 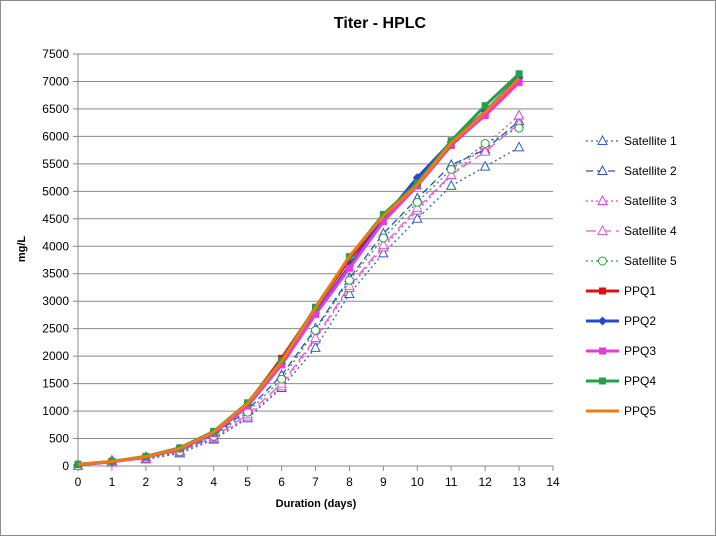 What do you see at coordinates (247, 482) in the screenshot?
I see `x-tick-label: 5` at bounding box center [247, 482].